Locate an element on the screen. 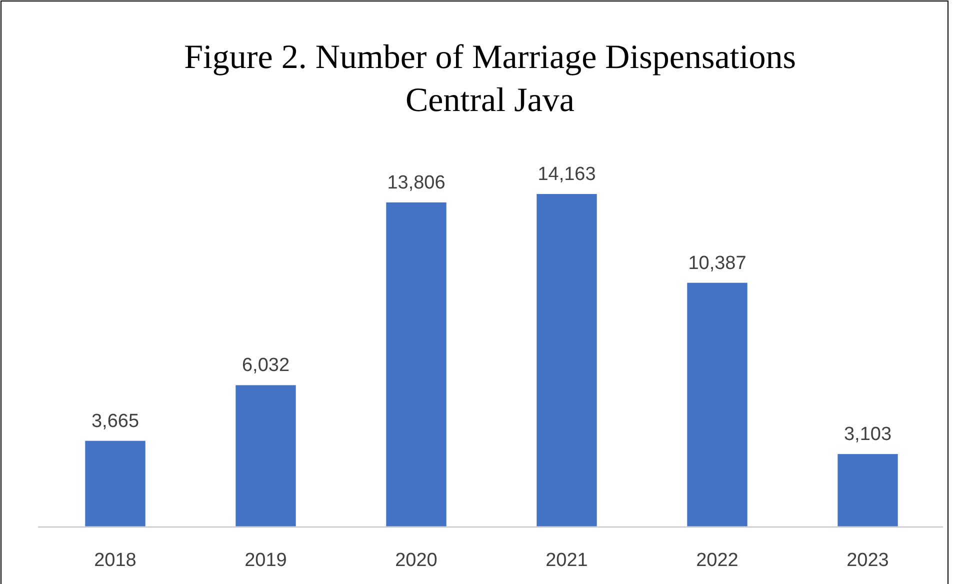  data-label: 13,806 is located at coordinates (416, 183).